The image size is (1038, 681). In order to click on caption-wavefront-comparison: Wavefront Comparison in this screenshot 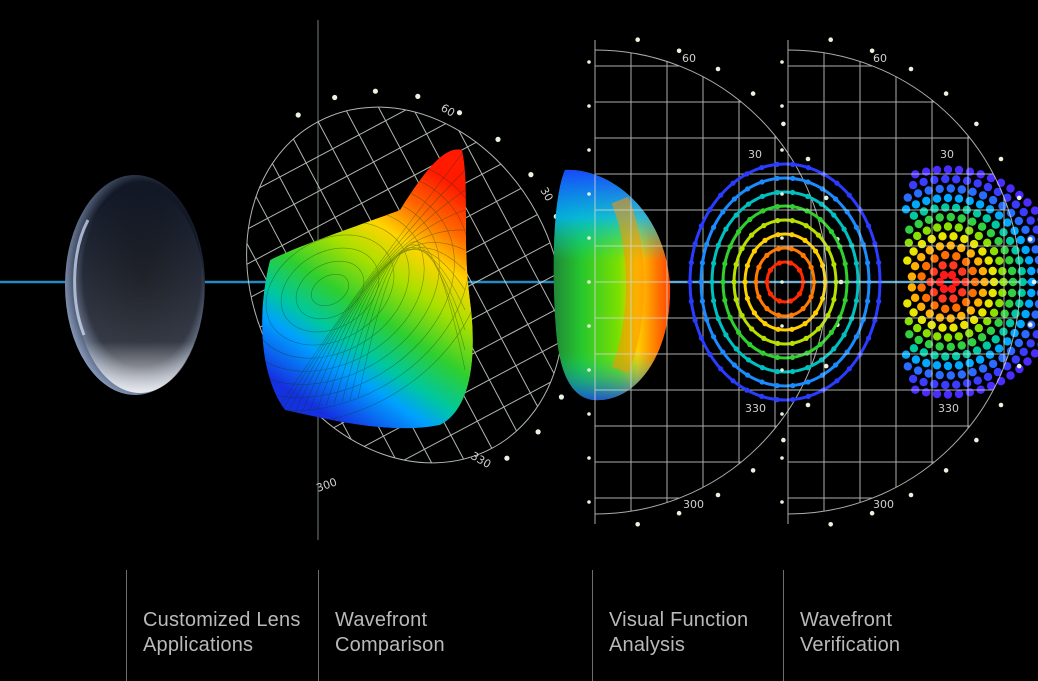, I will do `click(381, 625)`.